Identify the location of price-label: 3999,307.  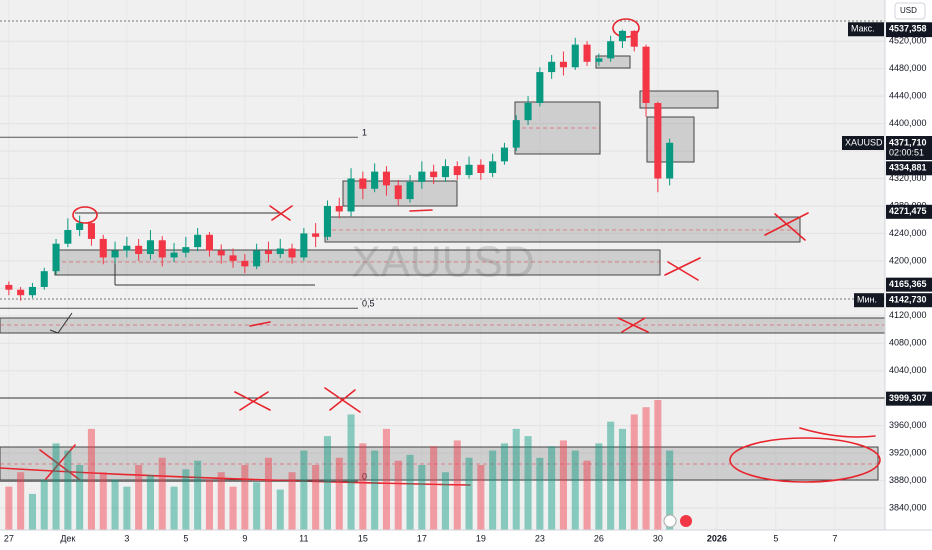
(908, 398).